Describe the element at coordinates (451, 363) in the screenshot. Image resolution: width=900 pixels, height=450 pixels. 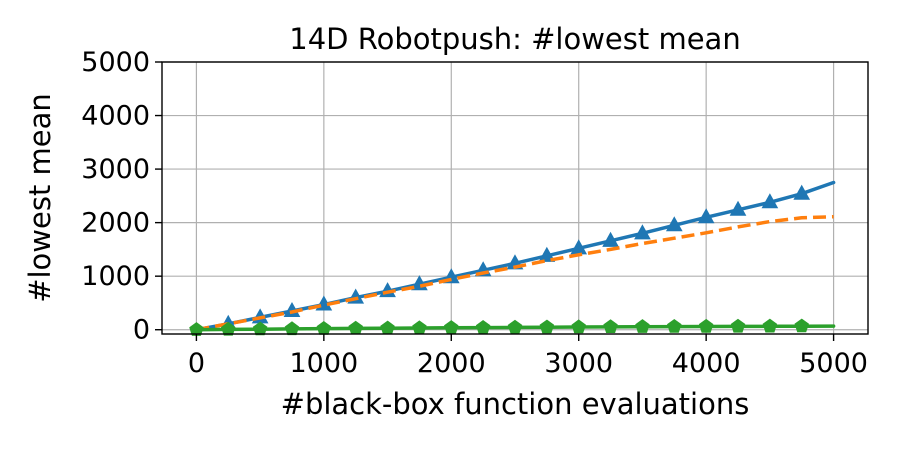
I see `x-tick-label: 2000` at that location.